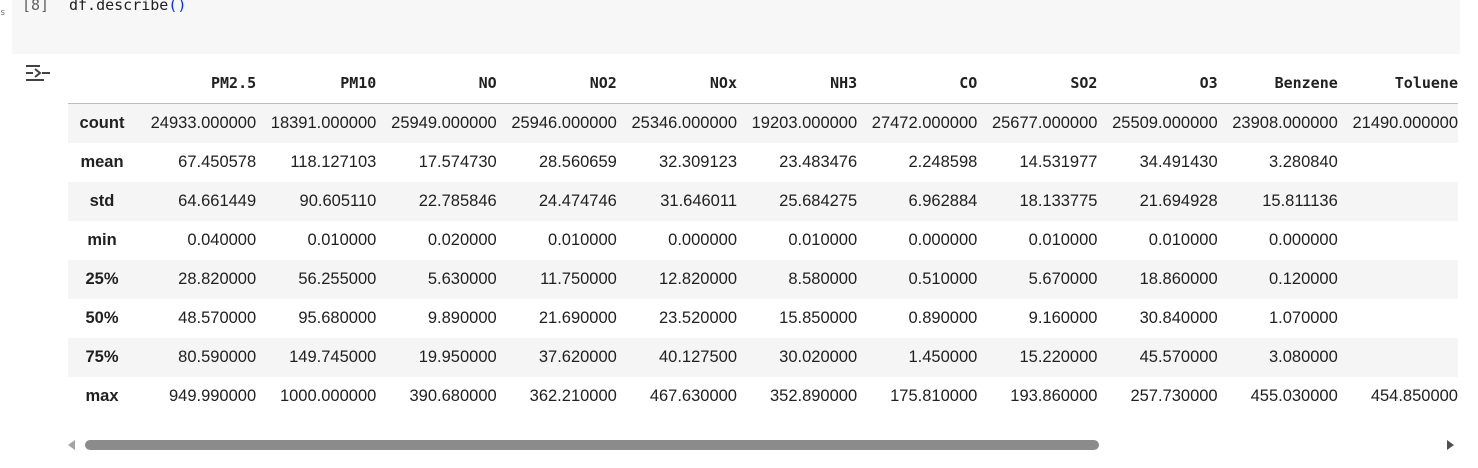 The image size is (1478, 468). Describe the element at coordinates (917, 83) in the screenshot. I see `column-header: CO` at that location.